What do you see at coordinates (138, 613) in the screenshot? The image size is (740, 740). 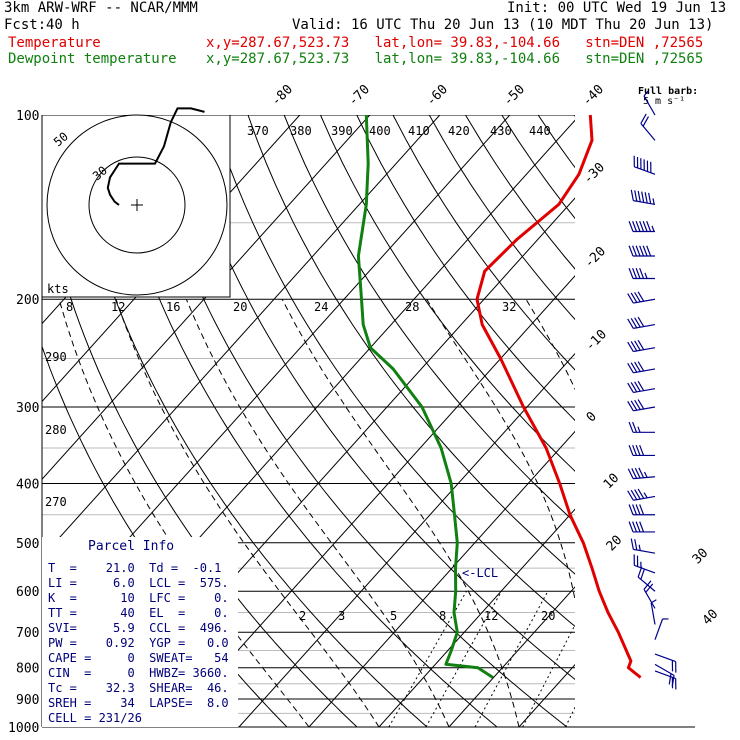 I see `parcel-info-row: TT = 40 EL = 0.` at bounding box center [138, 613].